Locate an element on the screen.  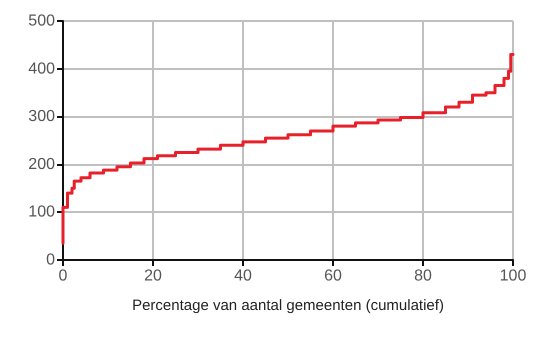
x-tick-label: 0 is located at coordinates (63, 276).